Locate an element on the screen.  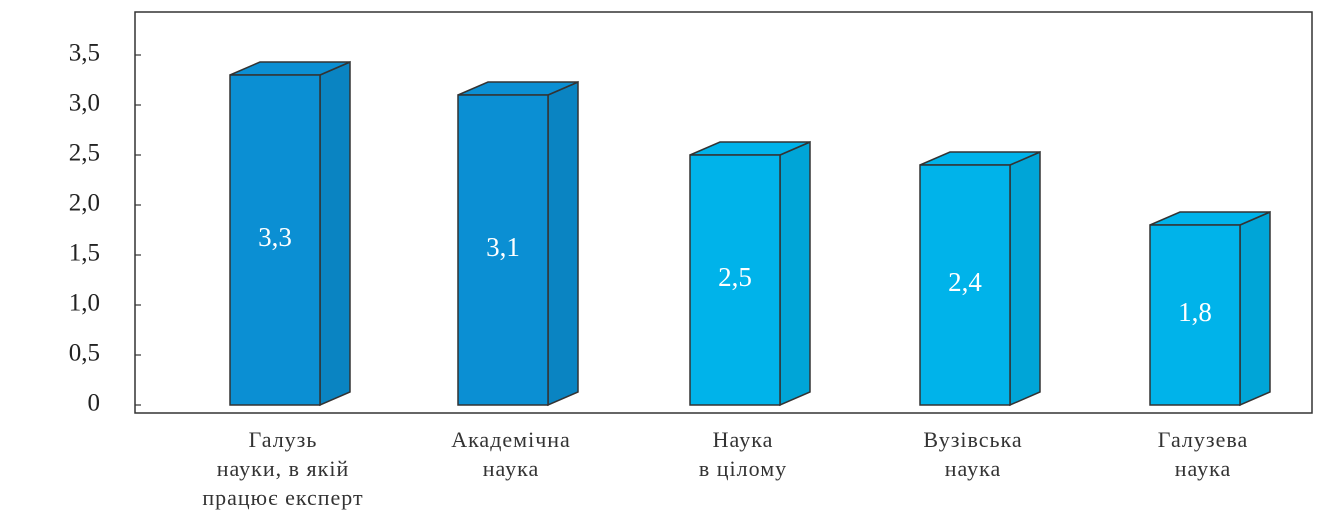
y-tick-label: 0 is located at coordinates (94, 403).